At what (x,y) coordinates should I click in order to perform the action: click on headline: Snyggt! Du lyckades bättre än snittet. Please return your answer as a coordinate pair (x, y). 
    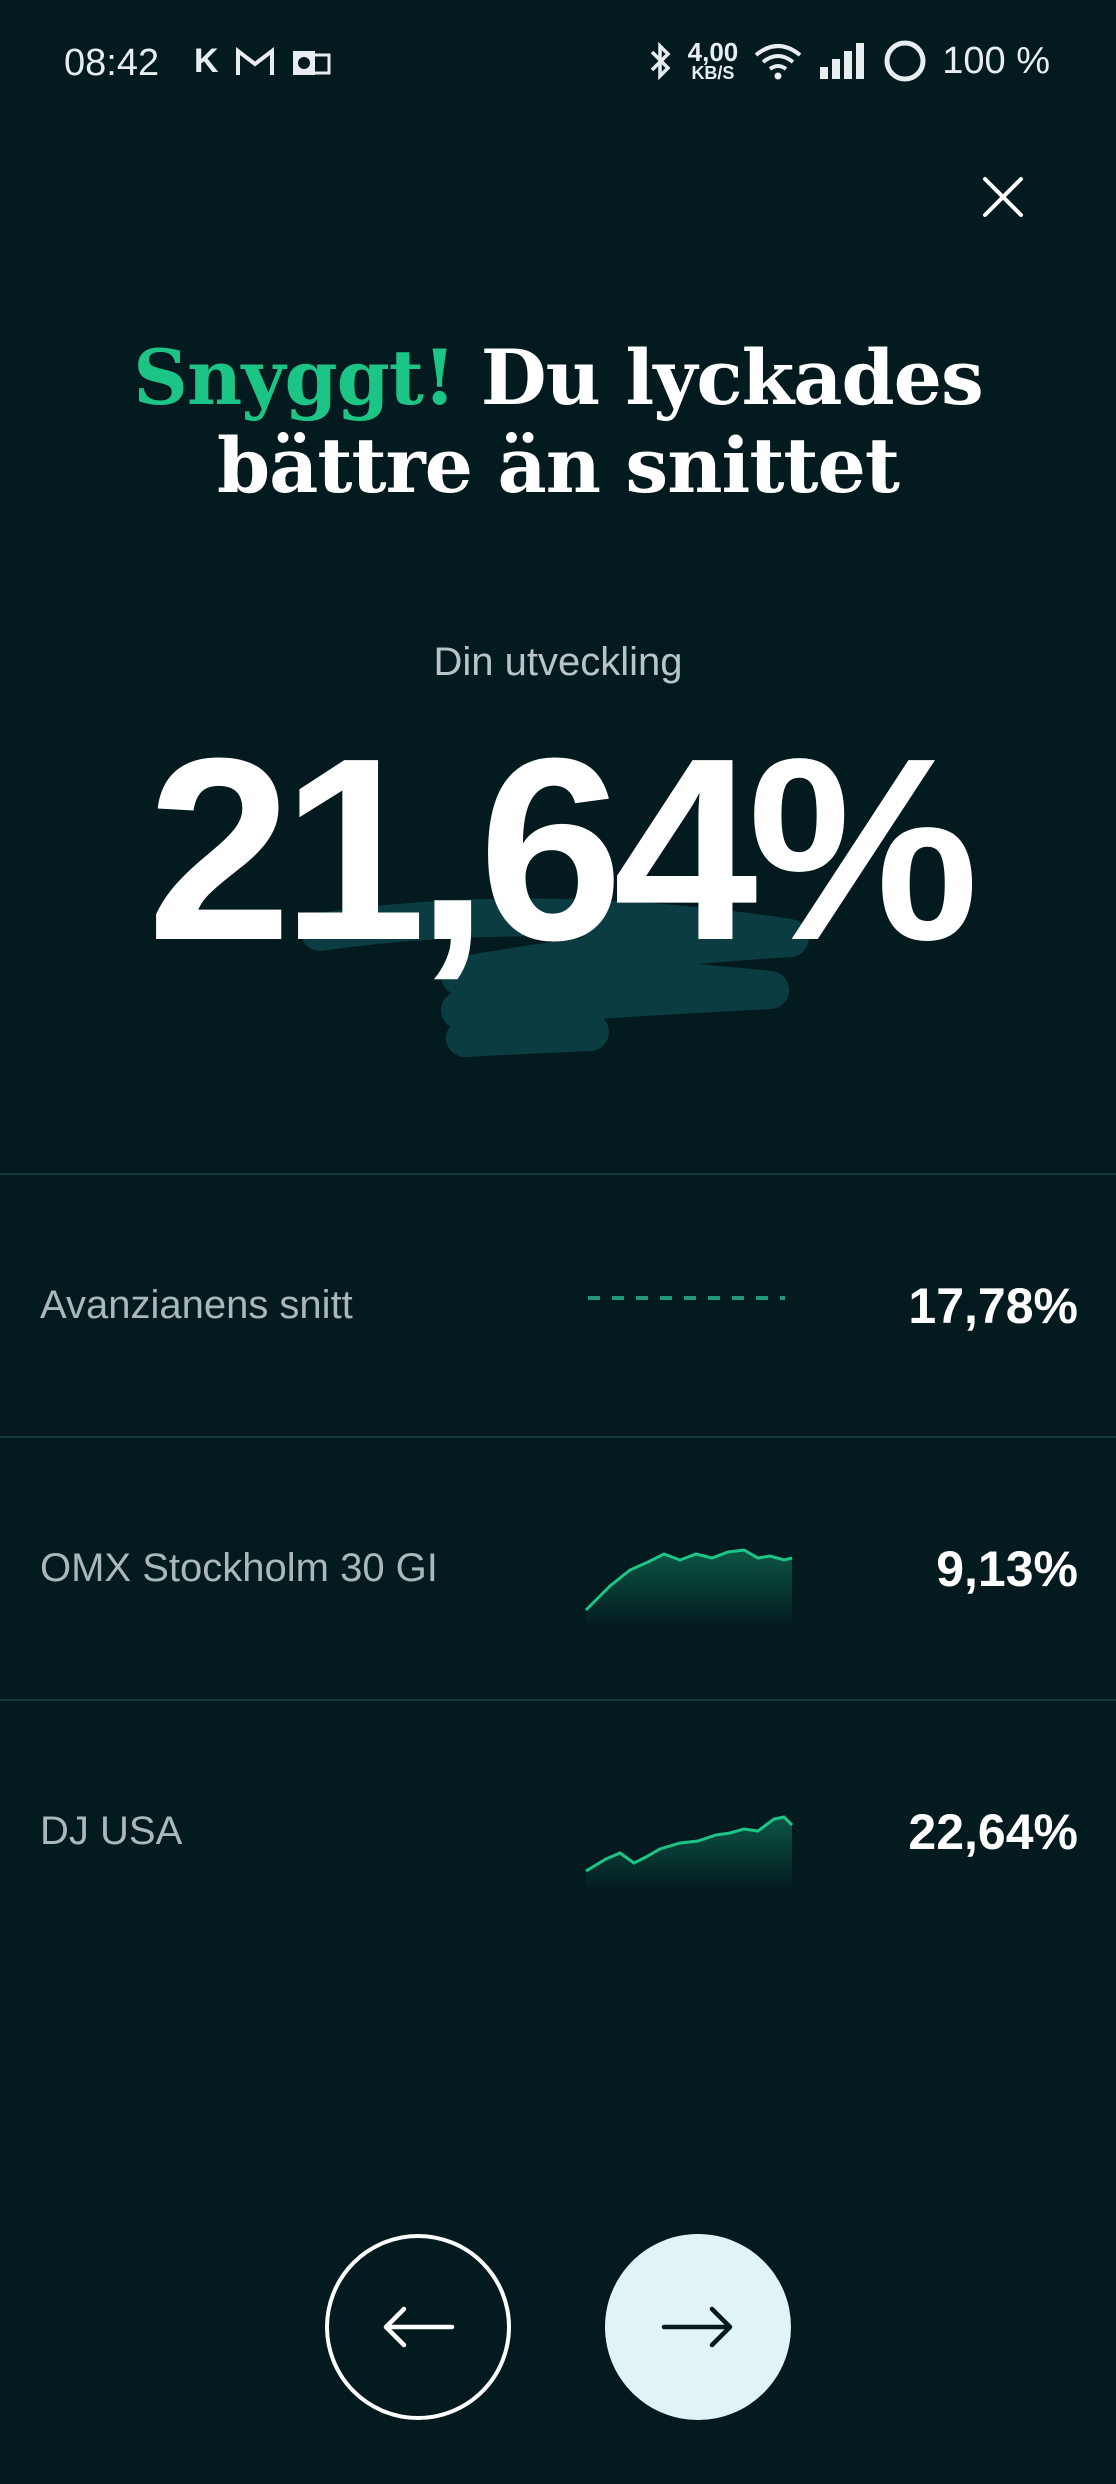
    Looking at the image, I should click on (558, 422).